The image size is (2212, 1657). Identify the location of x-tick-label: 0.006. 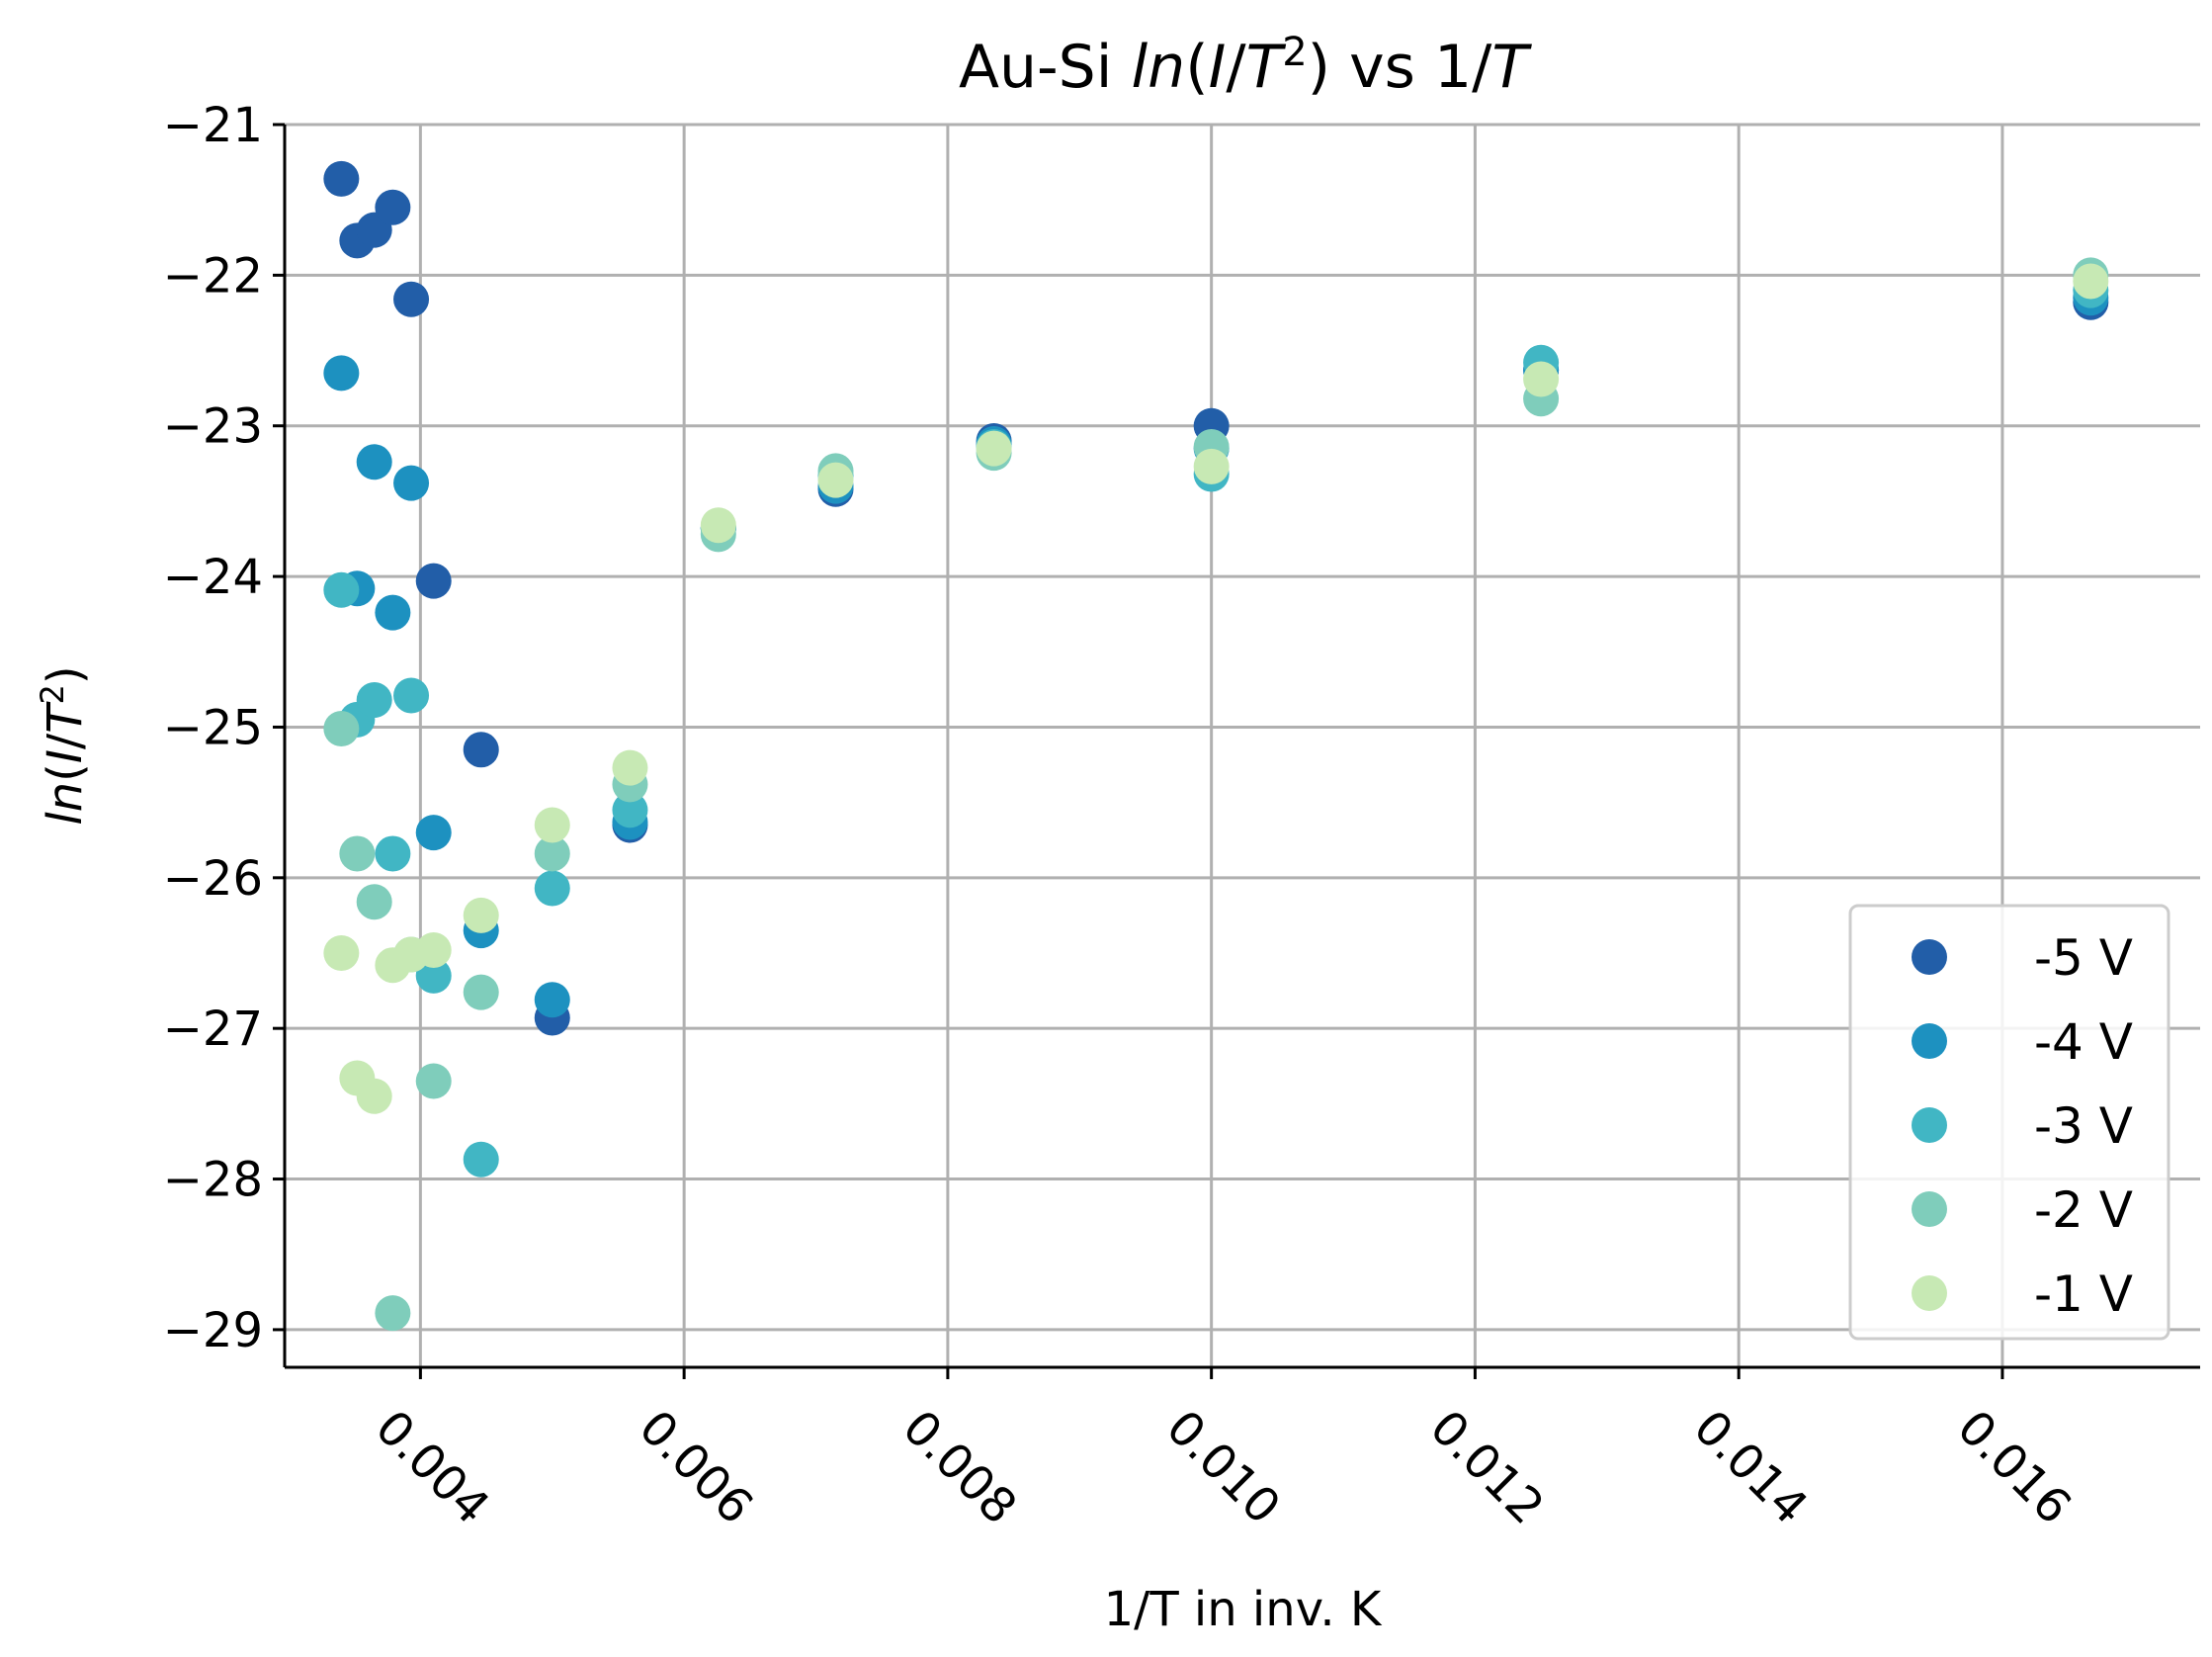
(696, 1467).